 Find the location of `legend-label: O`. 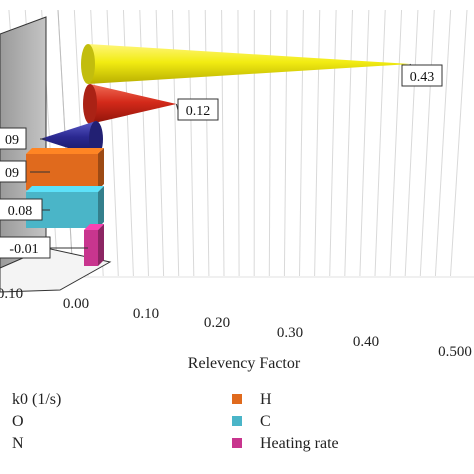

legend-label: O is located at coordinates (18, 421).